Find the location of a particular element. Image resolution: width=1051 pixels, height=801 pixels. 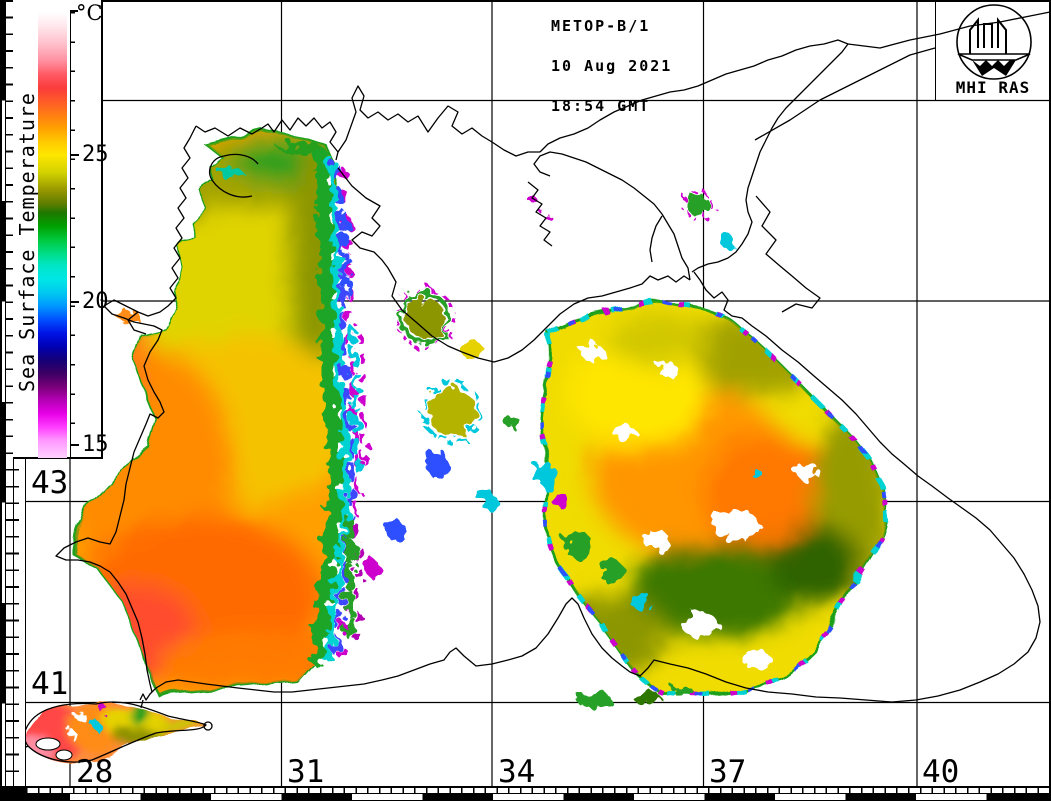

longitude-label-31: 31 is located at coordinates (306, 772).